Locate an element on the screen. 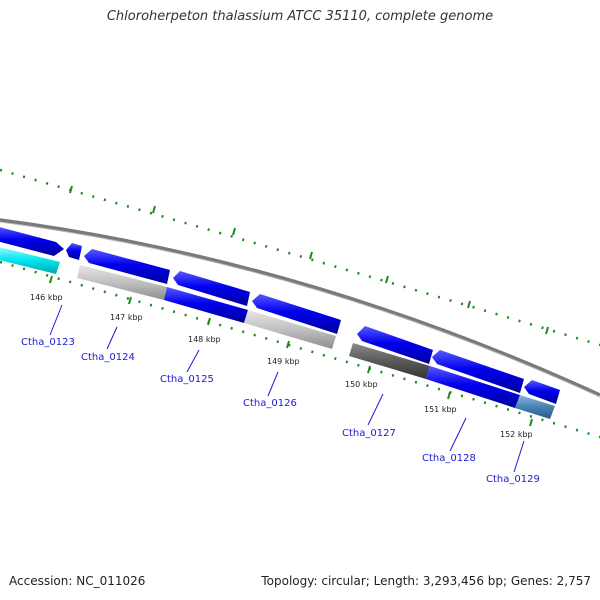 The image size is (600, 600). gene-feature-a is located at coordinates (32, 241).